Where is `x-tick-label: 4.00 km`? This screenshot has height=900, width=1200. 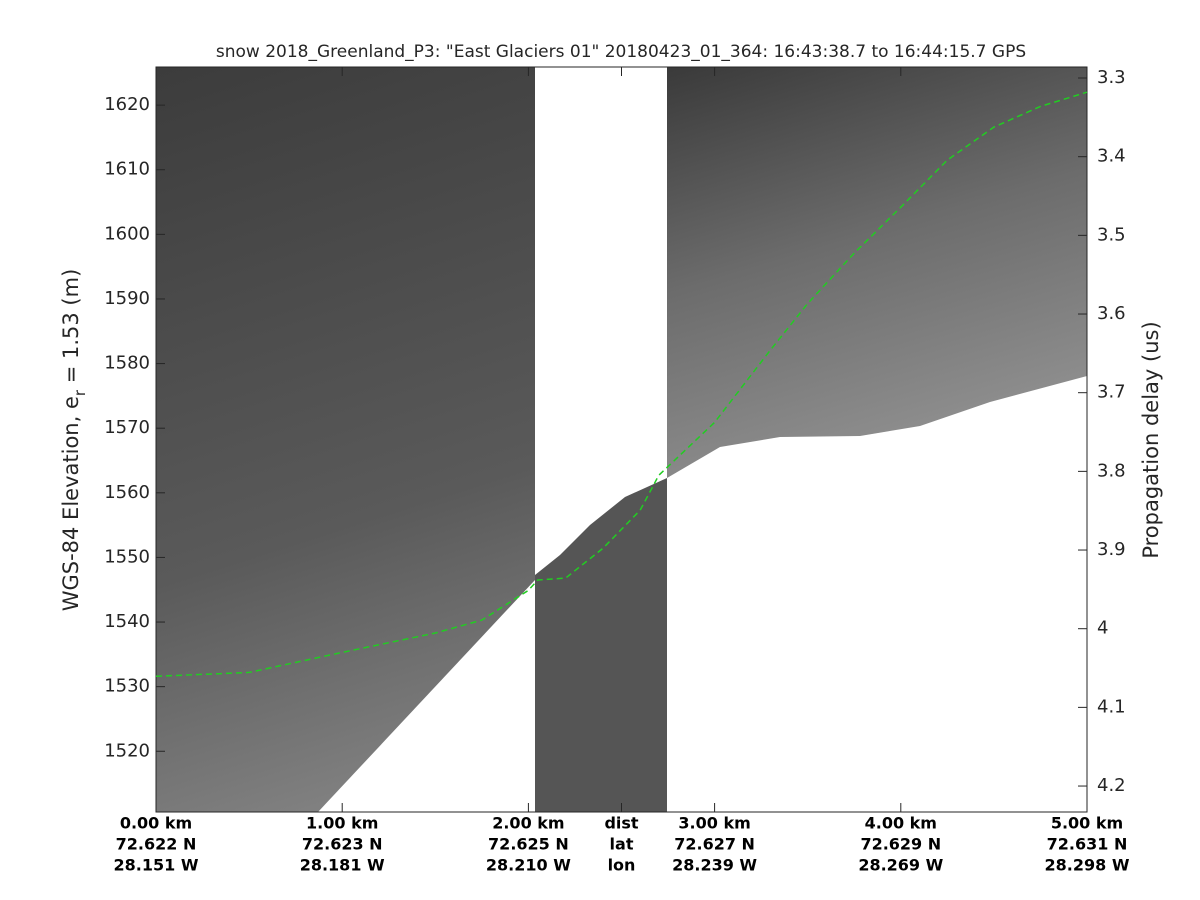
x-tick-label: 4.00 km is located at coordinates (901, 823).